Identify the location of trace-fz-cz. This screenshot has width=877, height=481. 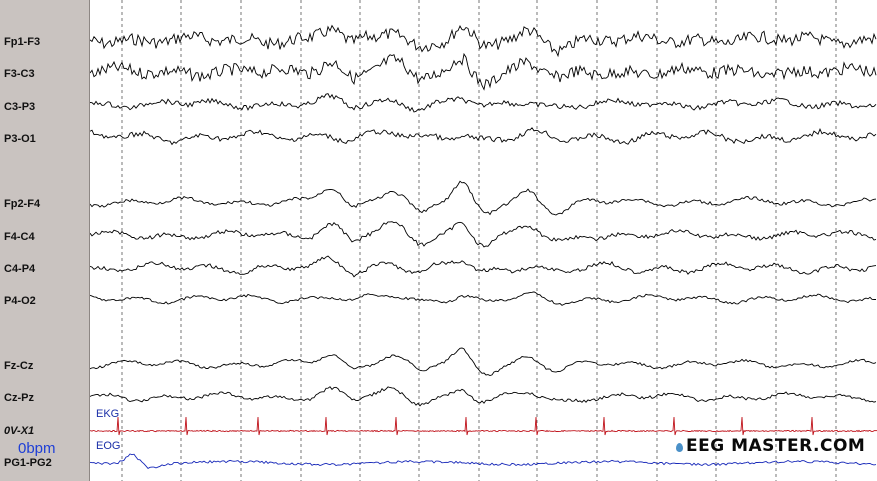
(483, 361).